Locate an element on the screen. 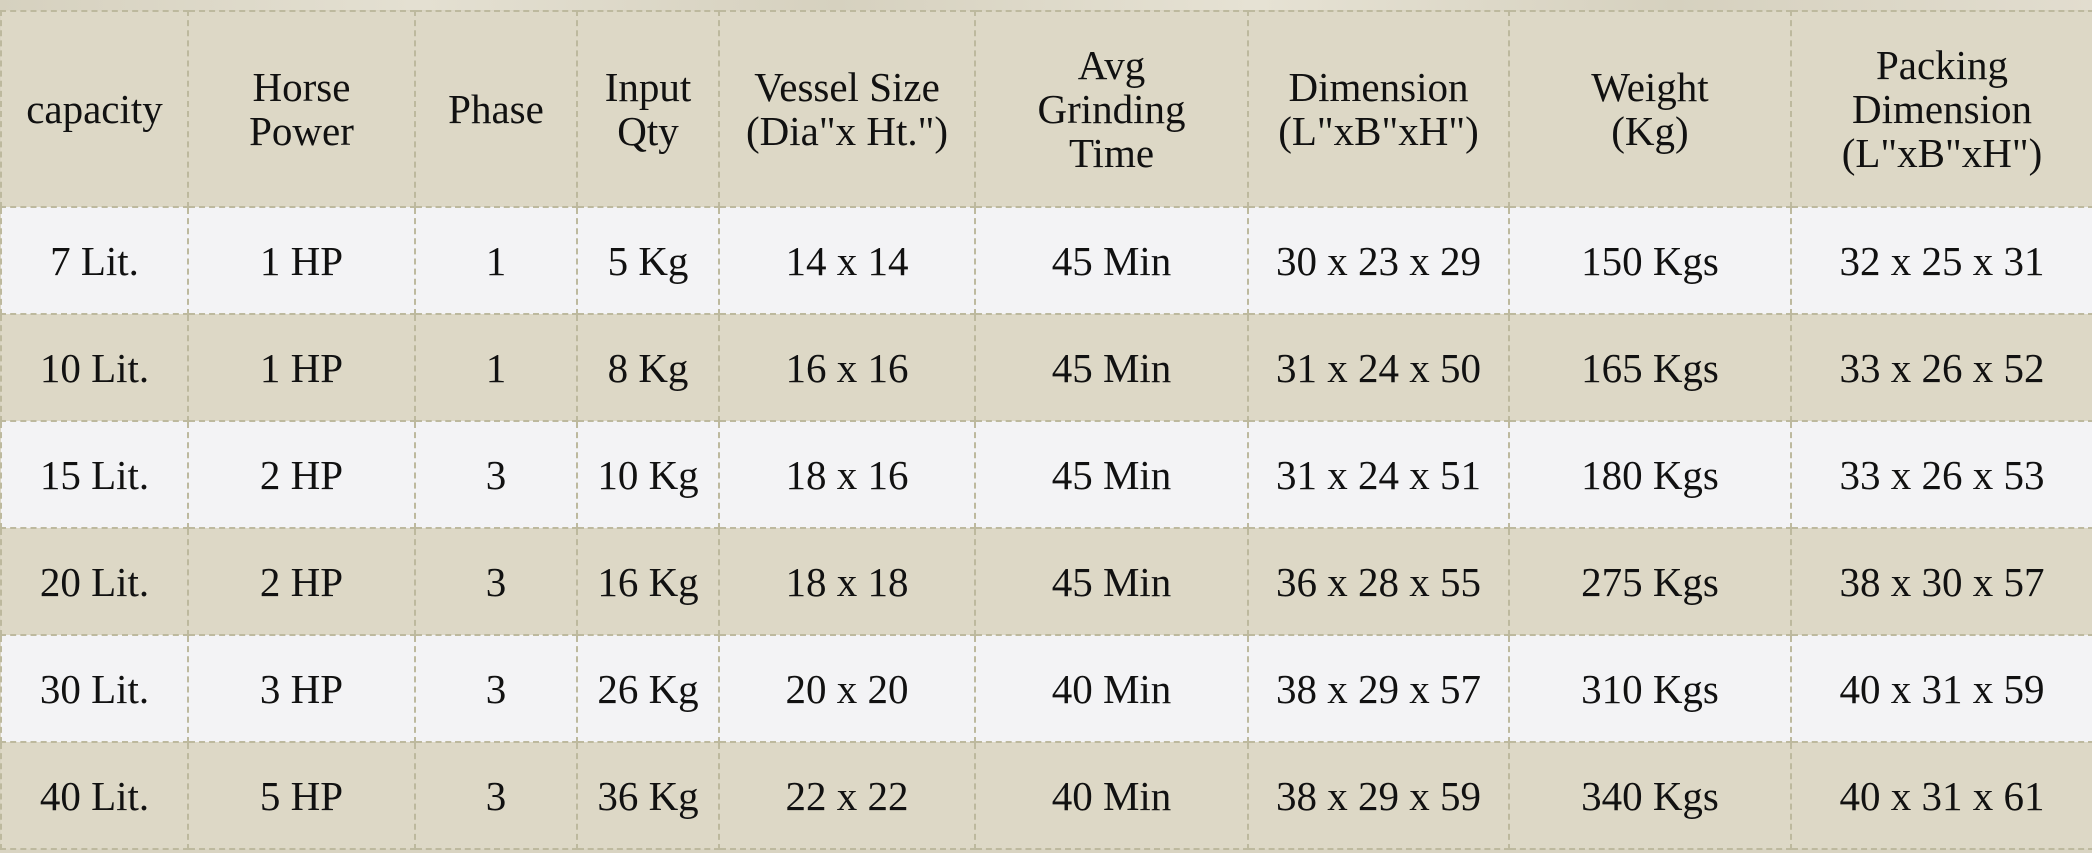 This screenshot has height=853, width=2092. table-cell: 18 x 18 is located at coordinates (847, 581).